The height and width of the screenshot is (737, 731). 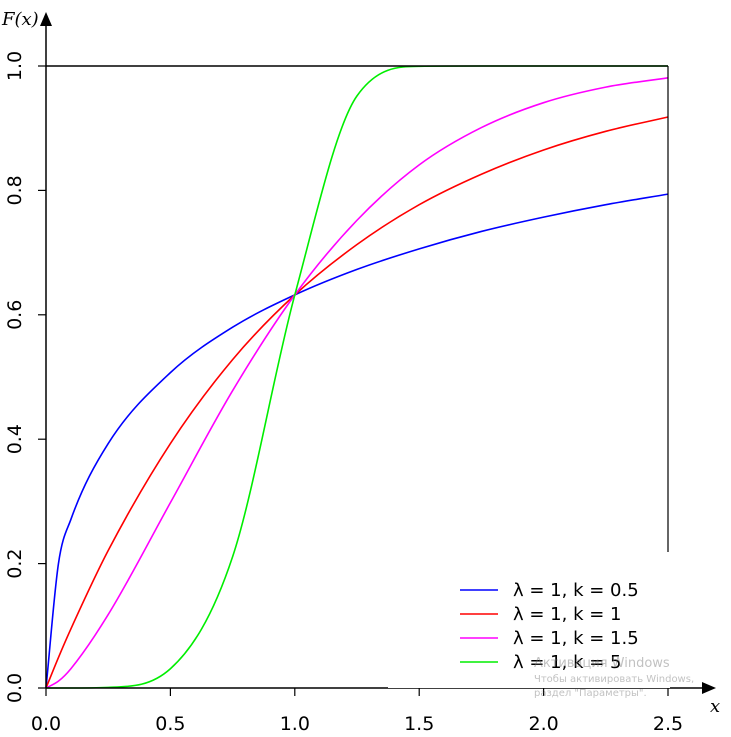 I want to click on y-ticks: 0.0 0.2 0.4 0.6 0.8 1.0, so click(x=25, y=377).